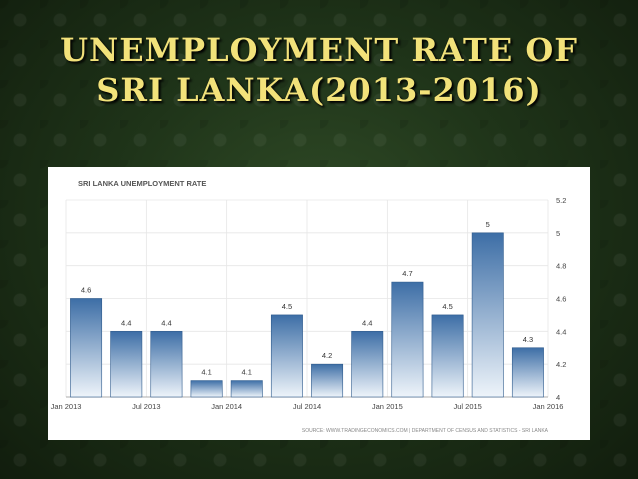 The image size is (638, 479). I want to click on bar-value-label: 4.6, so click(86, 290).